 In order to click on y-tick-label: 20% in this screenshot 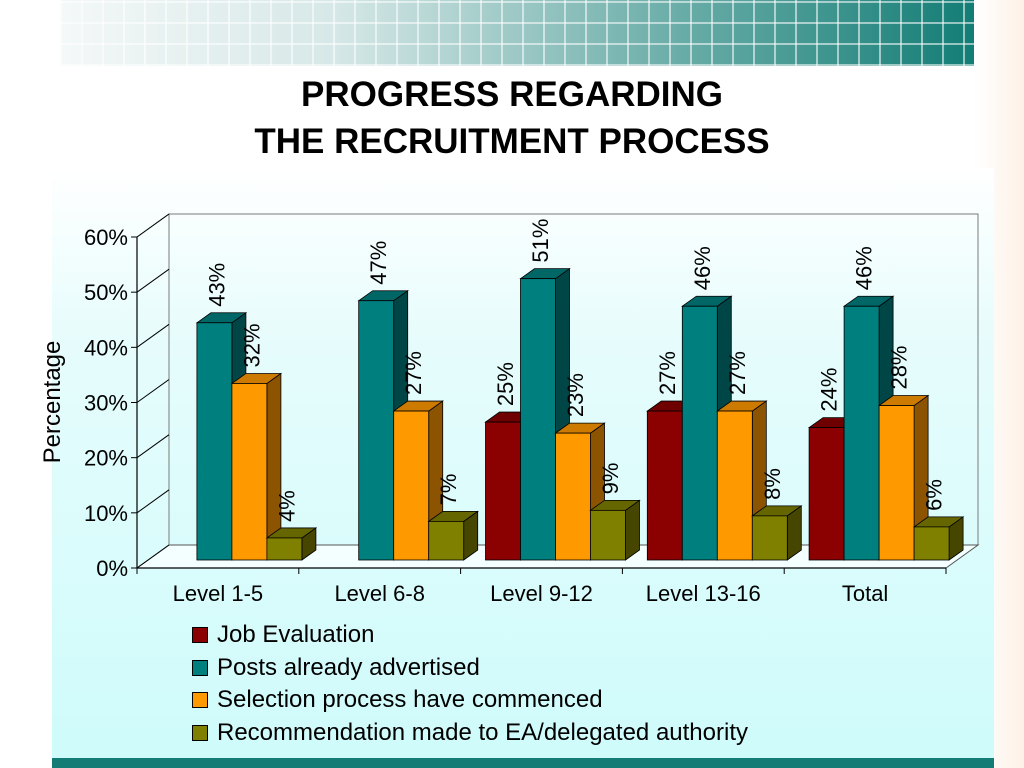, I will do `click(106, 458)`.